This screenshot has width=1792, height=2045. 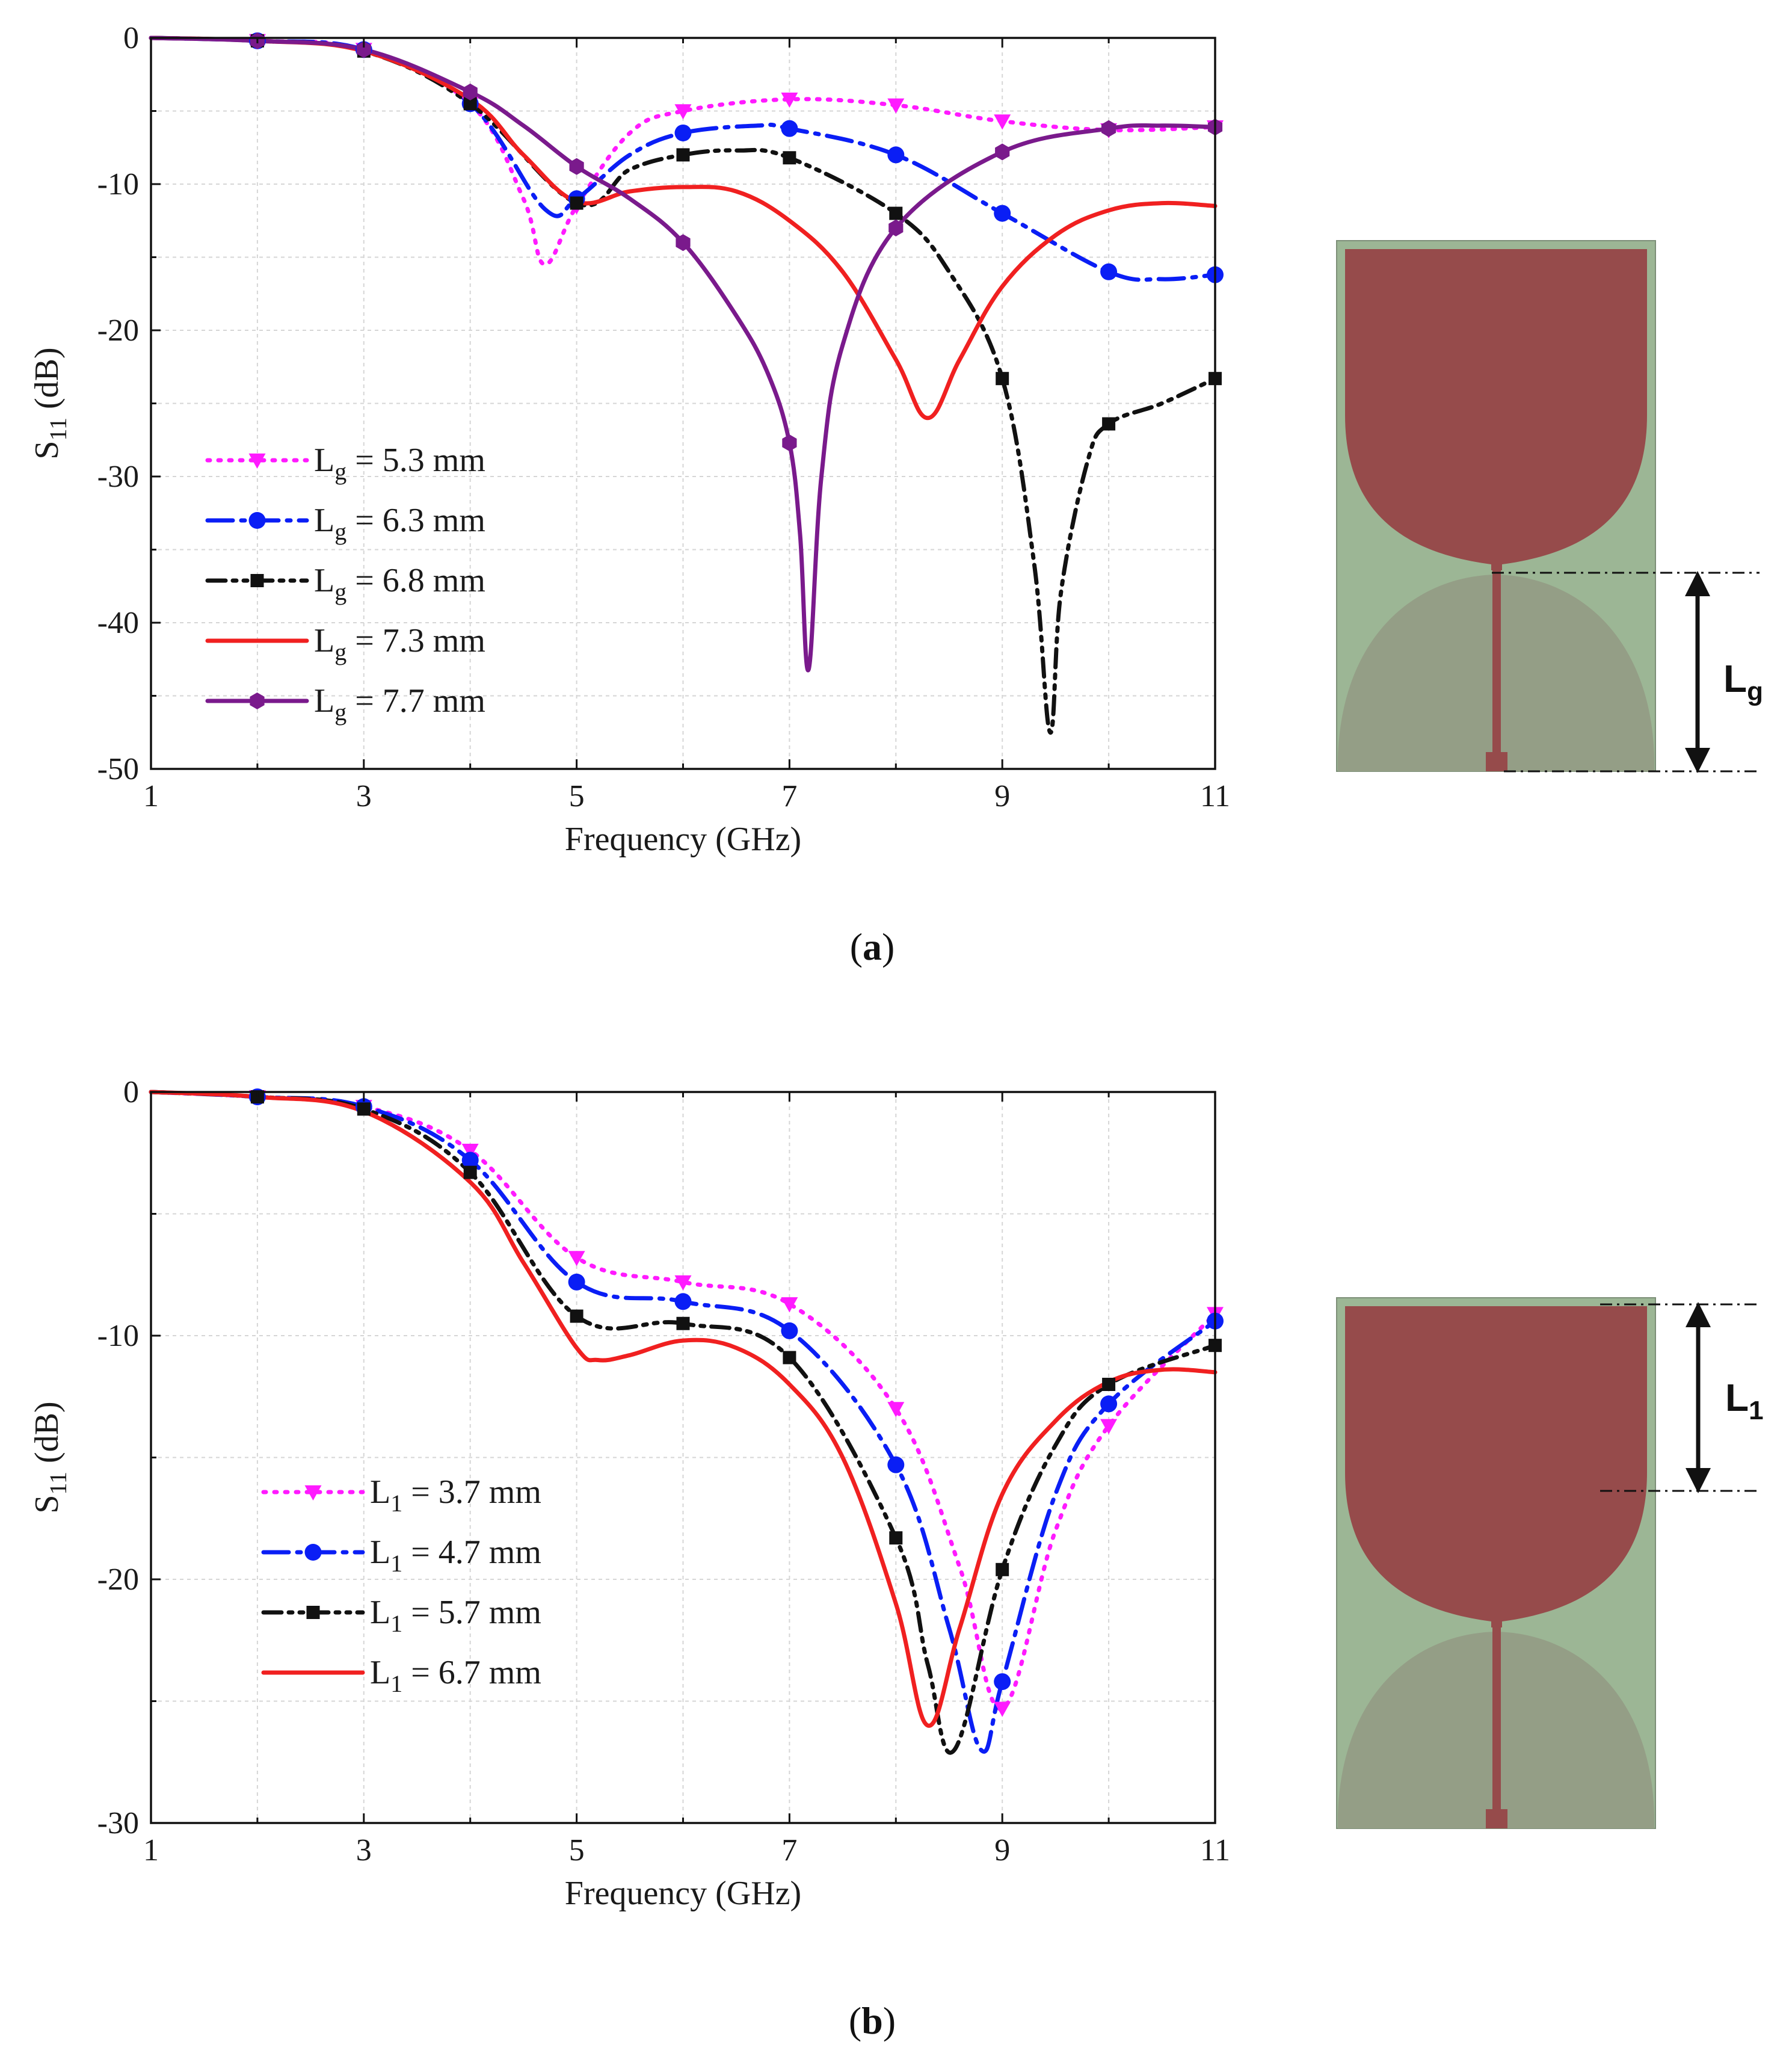 I want to click on caption-b: (b), so click(x=872, y=2020).